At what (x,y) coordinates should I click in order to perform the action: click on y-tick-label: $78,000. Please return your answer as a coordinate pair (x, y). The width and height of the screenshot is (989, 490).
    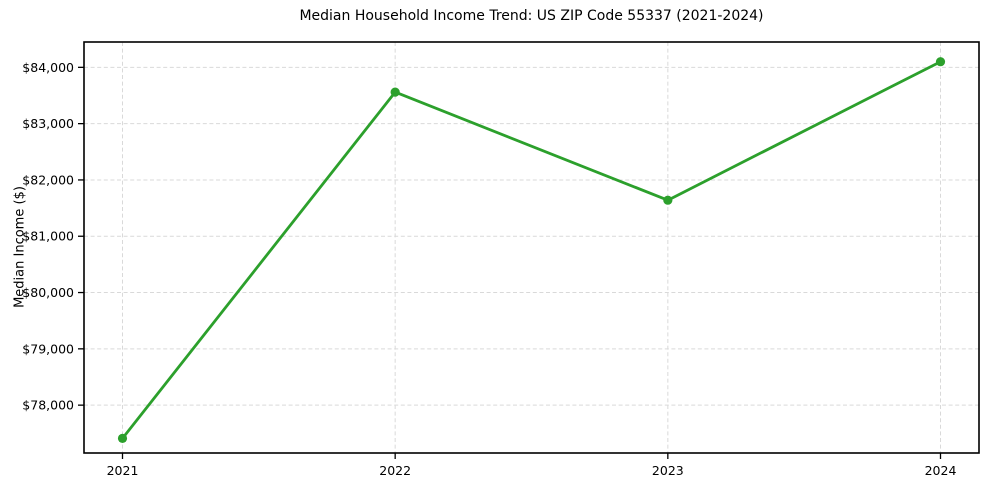
    Looking at the image, I should click on (48, 405).